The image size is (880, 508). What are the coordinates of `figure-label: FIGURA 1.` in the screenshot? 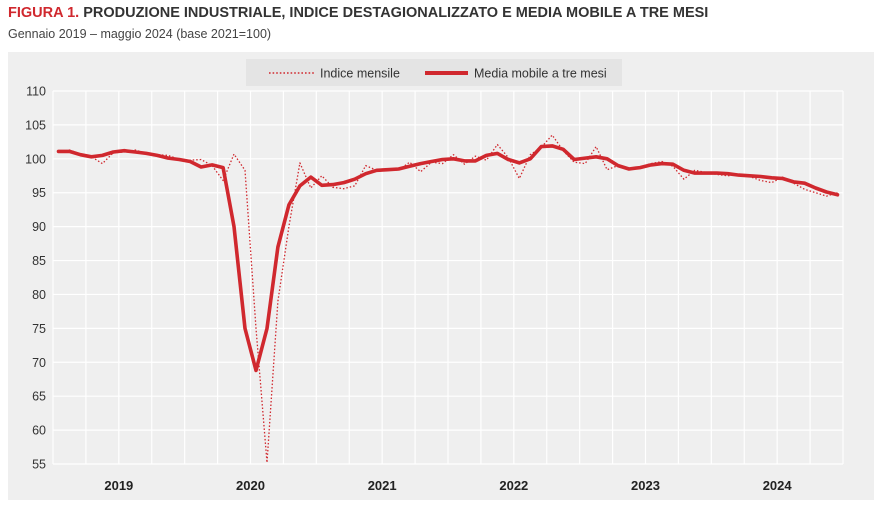 It's located at (44, 13).